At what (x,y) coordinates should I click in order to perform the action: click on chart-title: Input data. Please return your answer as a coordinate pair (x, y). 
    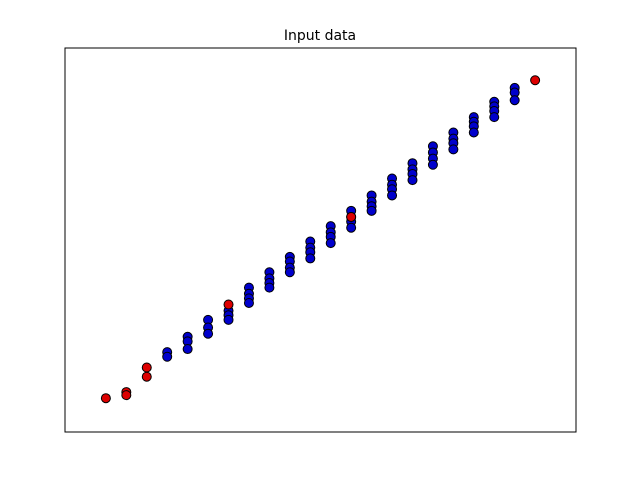
    Looking at the image, I should click on (320, 36).